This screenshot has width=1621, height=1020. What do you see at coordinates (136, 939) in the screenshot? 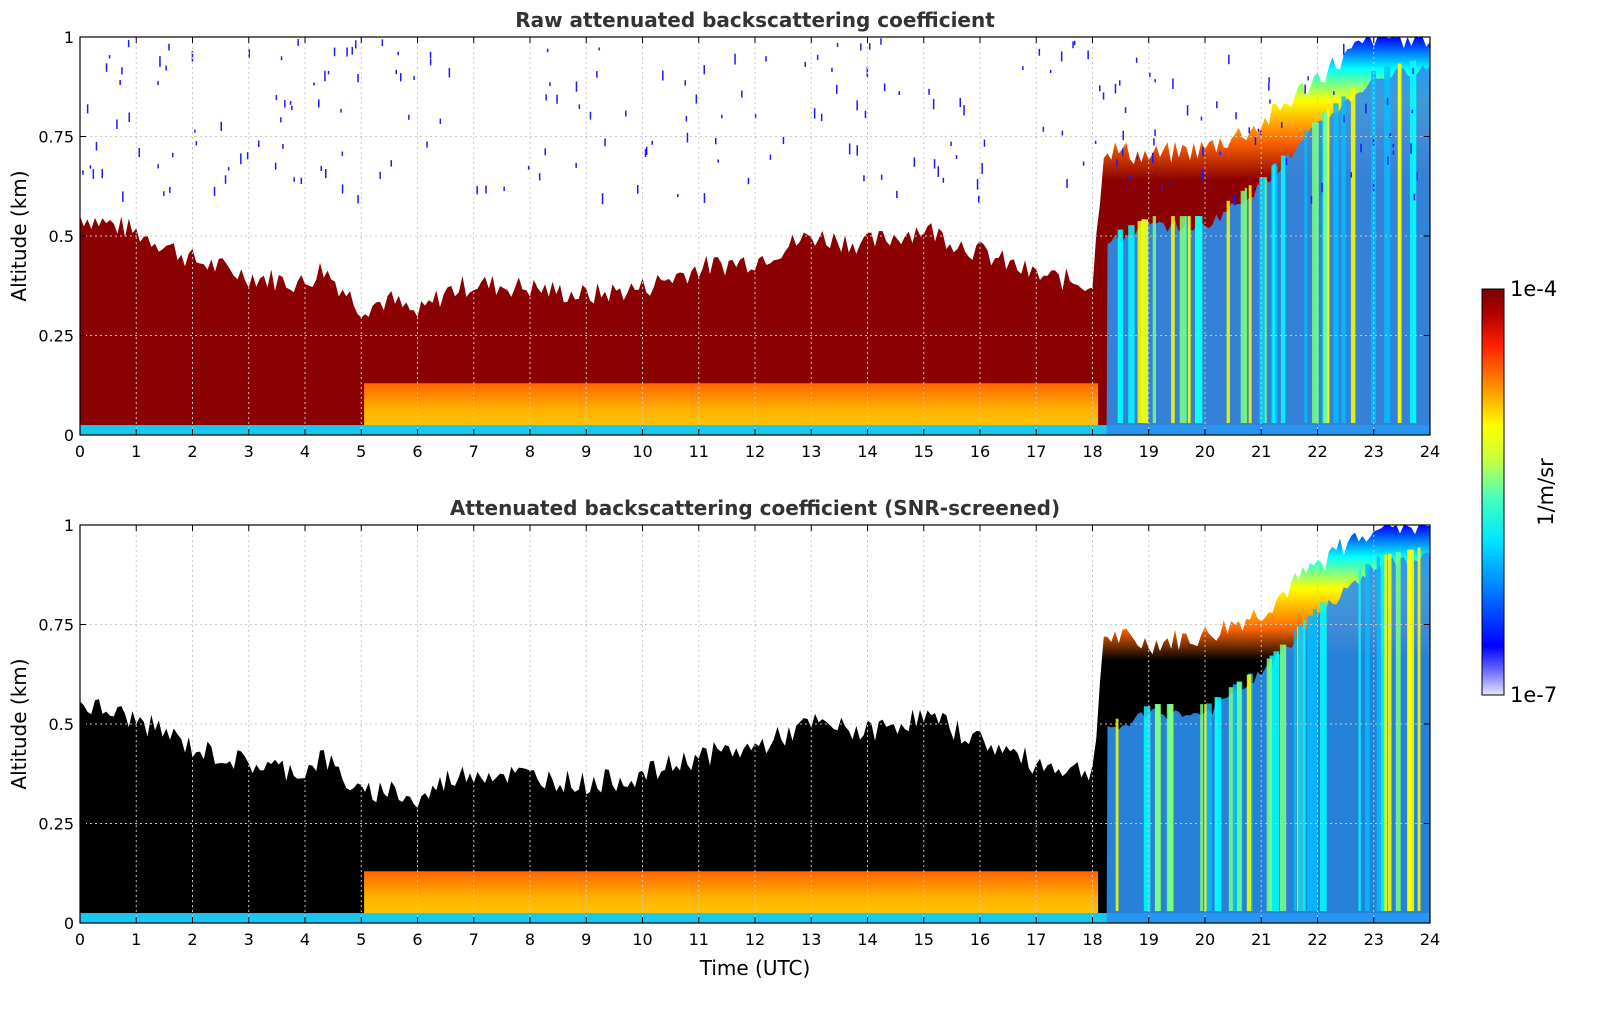
I see `p2-x-tick-label: 1` at bounding box center [136, 939].